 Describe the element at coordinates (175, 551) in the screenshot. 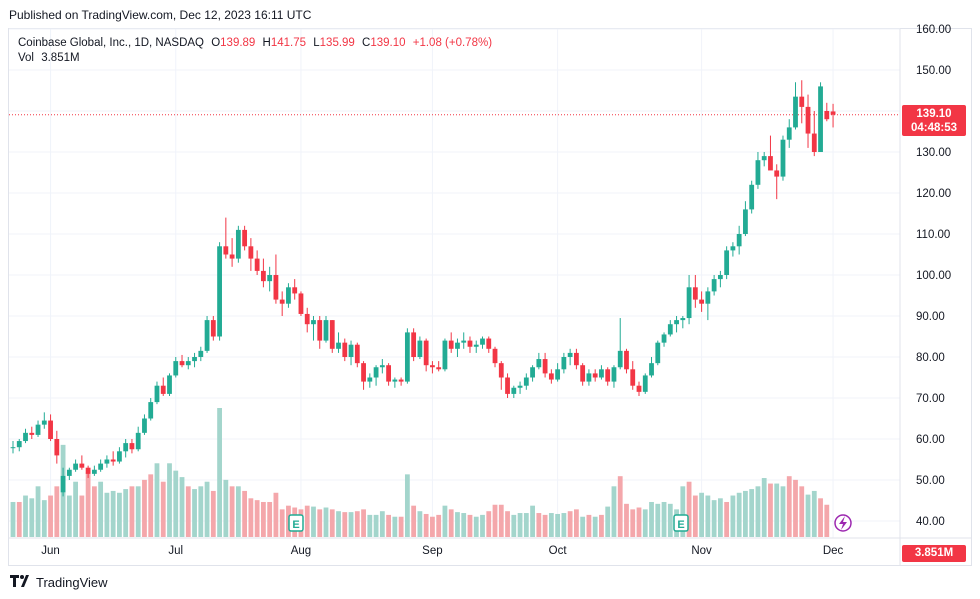

I see `x-tick-label: Jul` at that location.